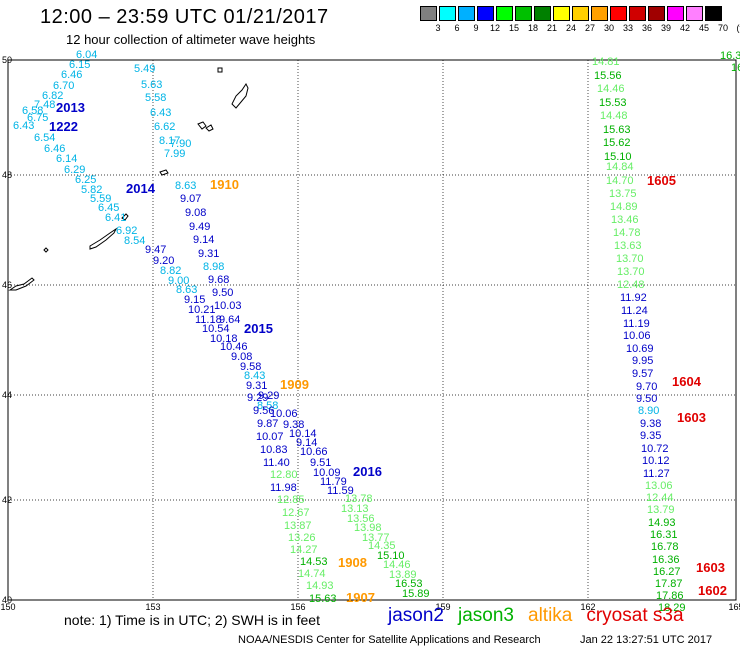 This screenshot has width=740, height=650. I want to click on wave-height-value: 7.90, so click(180, 144).